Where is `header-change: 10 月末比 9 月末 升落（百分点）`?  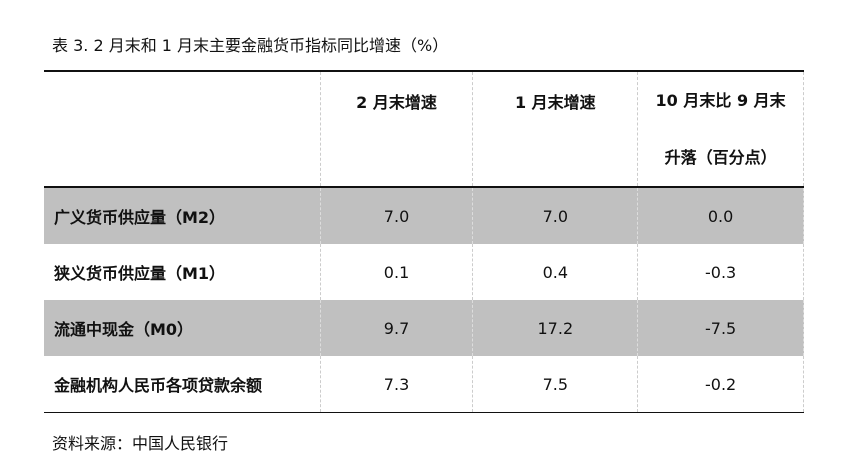 header-change: 10 月末比 9 月末 升落（百分点） is located at coordinates (720, 129).